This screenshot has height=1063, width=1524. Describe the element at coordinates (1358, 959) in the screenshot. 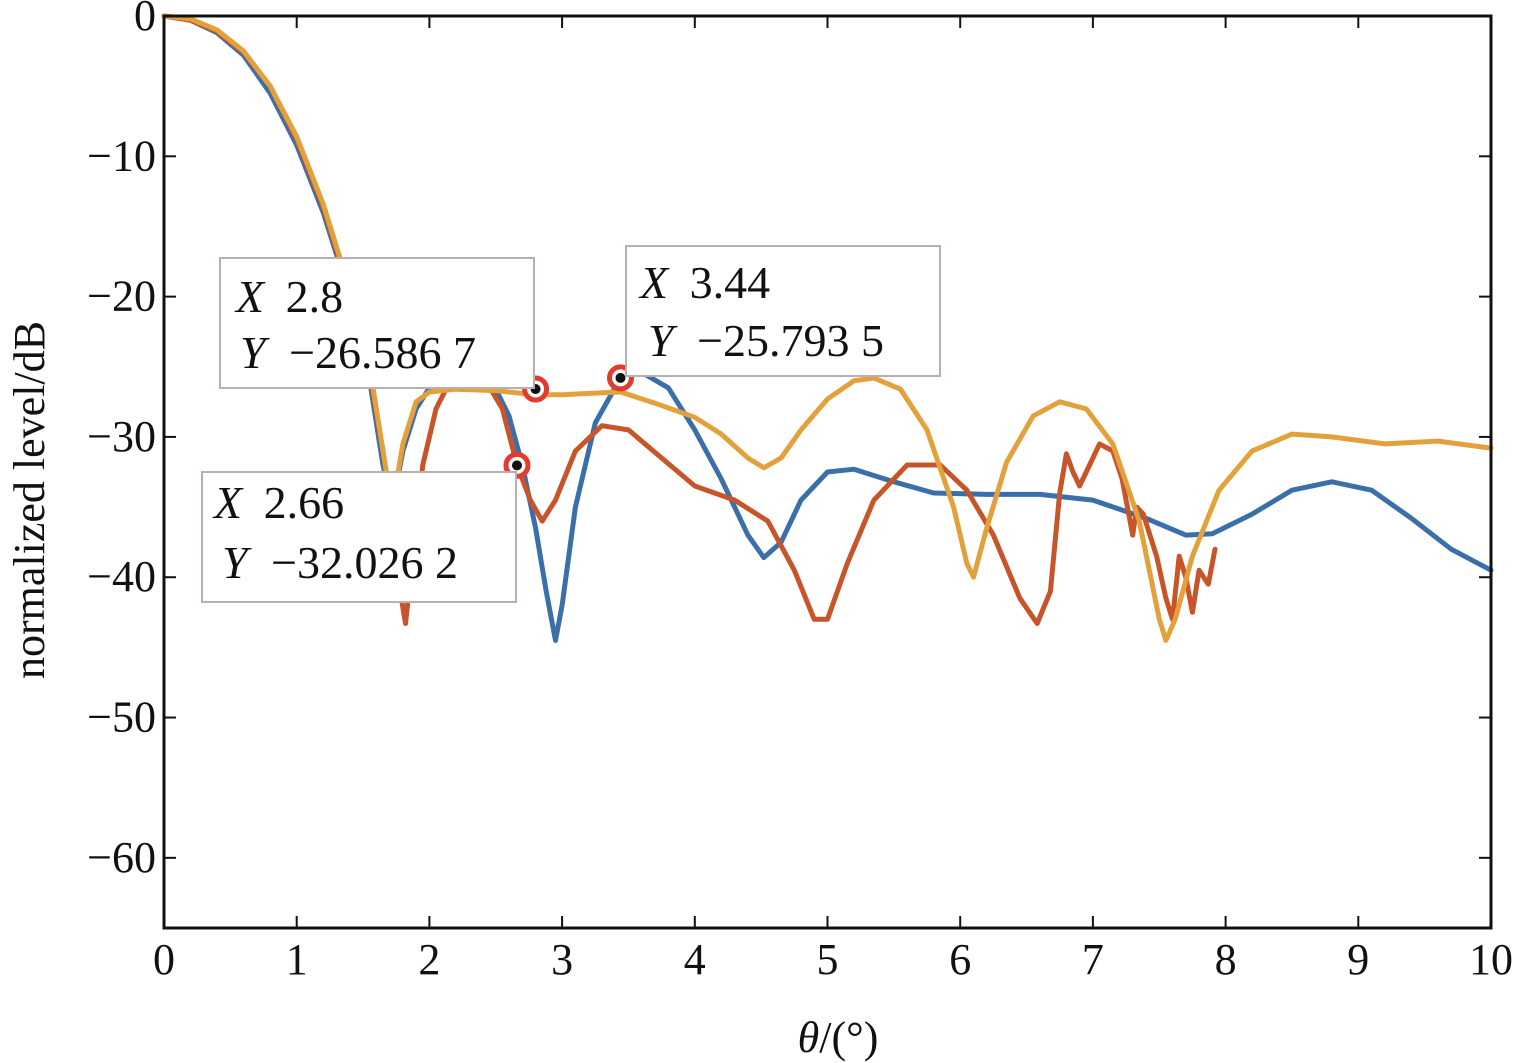

I see `x-tick-label: 9` at that location.